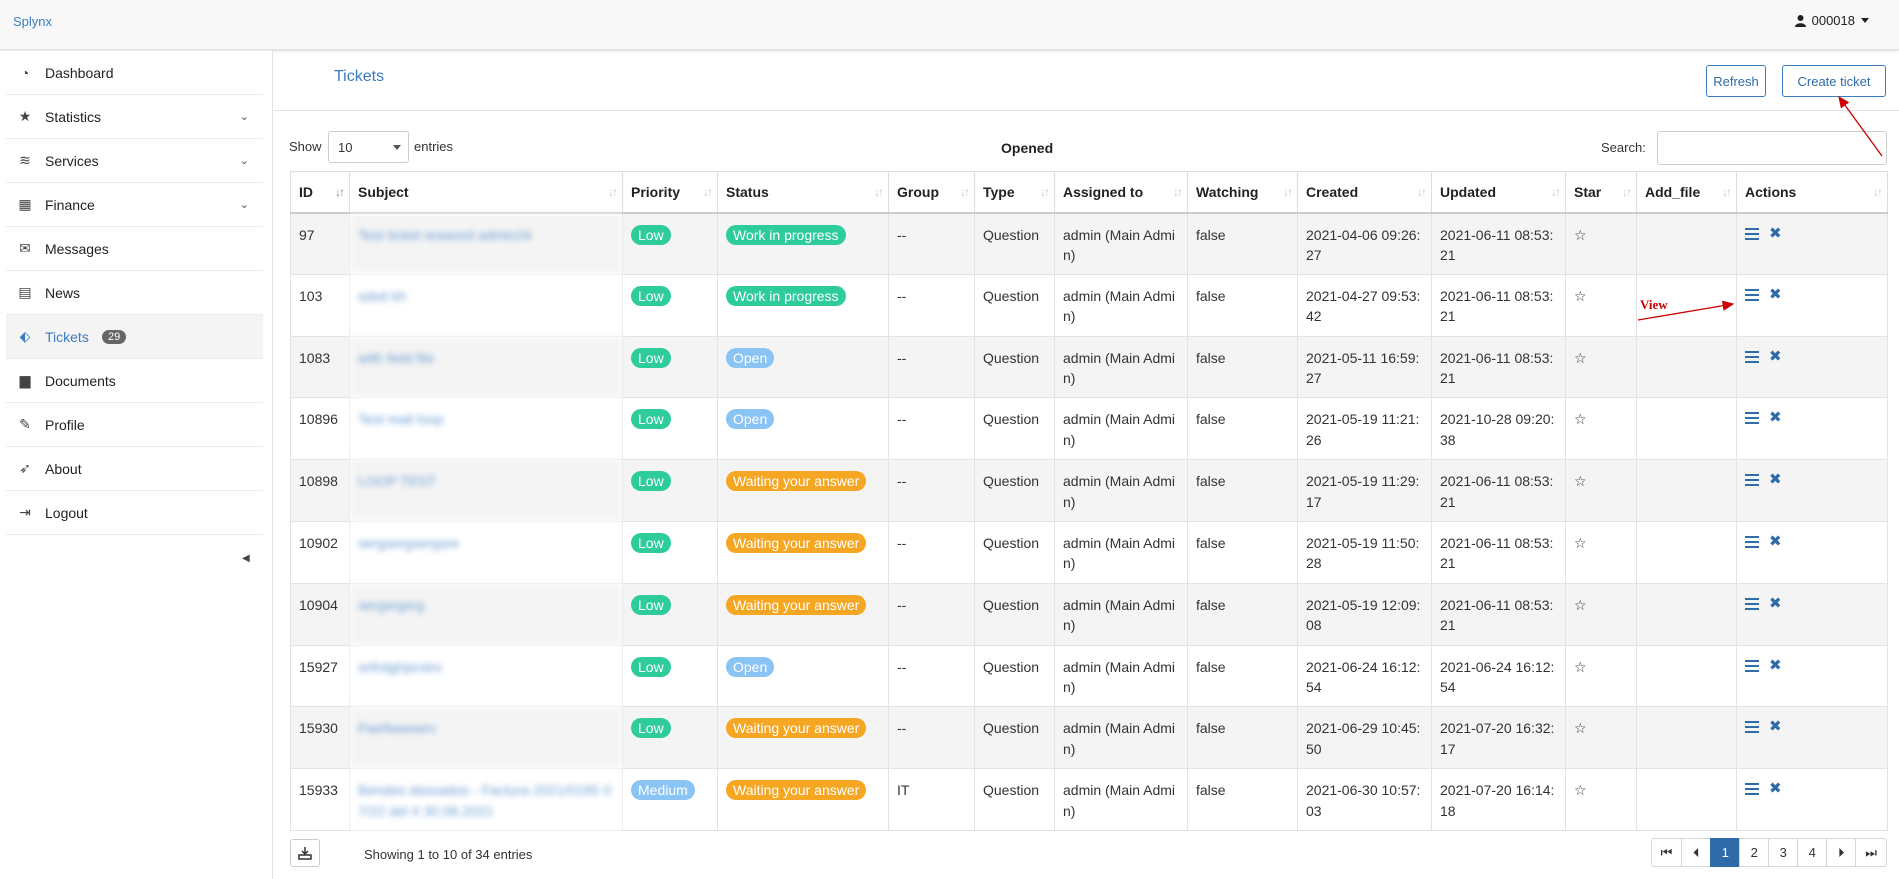  Describe the element at coordinates (246, 558) in the screenshot. I see `collapse-sidebar-icon: ◀` at that location.